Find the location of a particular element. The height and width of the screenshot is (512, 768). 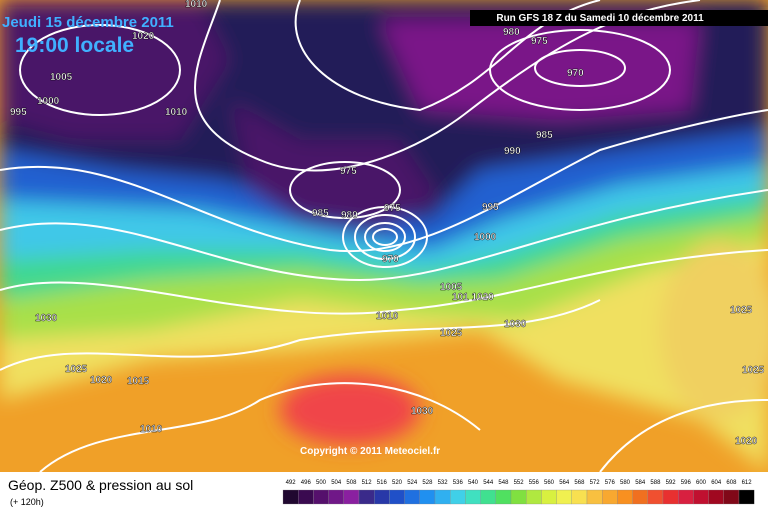

colorbar-label: 516 is located at coordinates (382, 483).